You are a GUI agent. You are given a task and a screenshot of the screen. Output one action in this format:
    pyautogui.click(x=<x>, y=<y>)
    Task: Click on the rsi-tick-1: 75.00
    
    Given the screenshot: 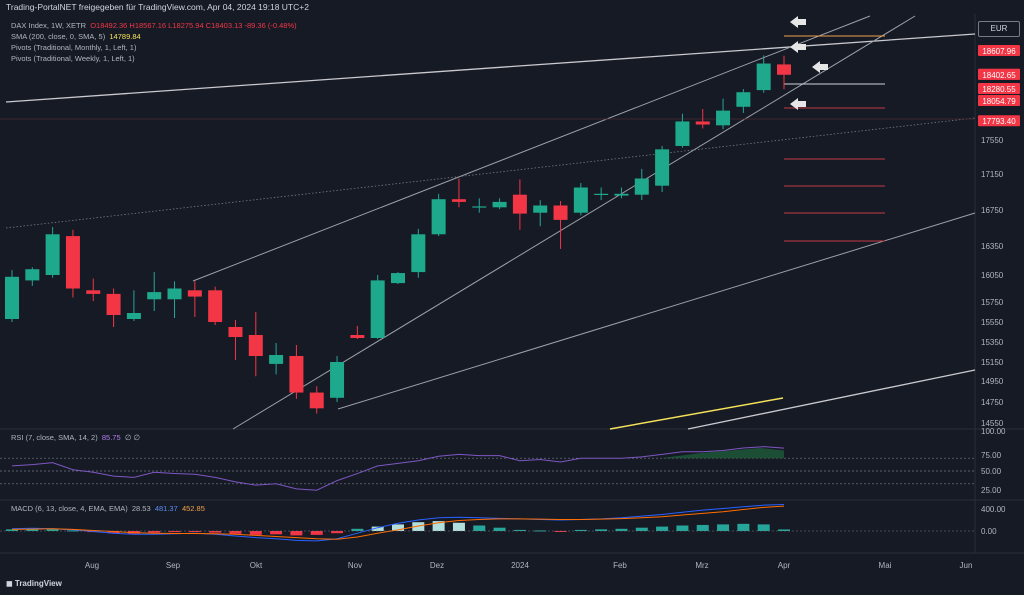 What is the action you would take?
    pyautogui.click(x=991, y=455)
    